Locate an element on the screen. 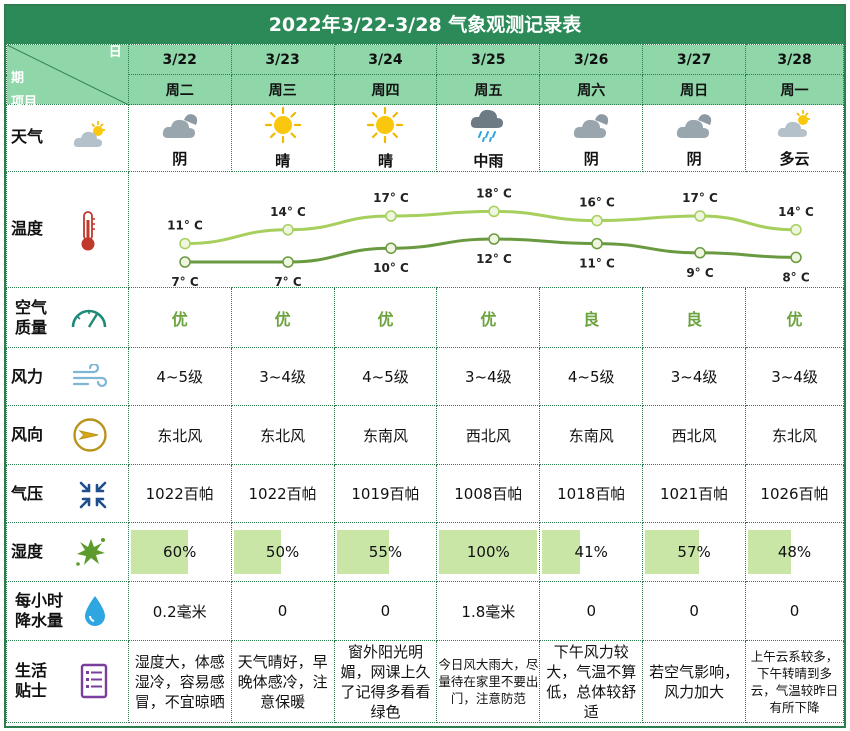 Image resolution: width=850 pixels, height=731 pixels. wind-direction-row: 风向 东北风 东北风 东南风 西北风 东南风 西北风 东北风 is located at coordinates (425, 435).